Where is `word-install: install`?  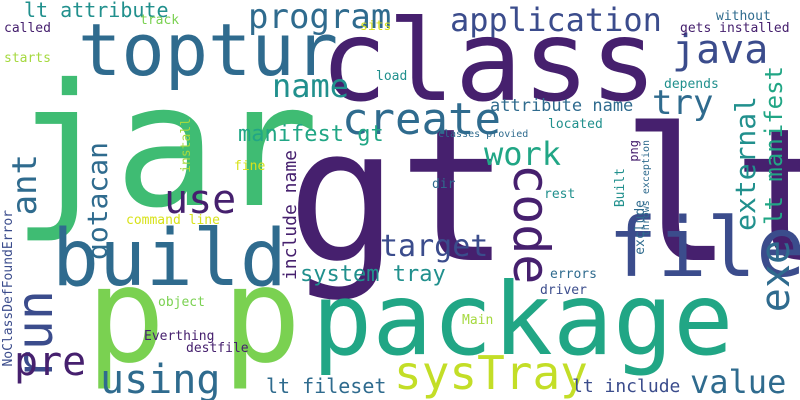
word-install: install is located at coordinates (186, 145).